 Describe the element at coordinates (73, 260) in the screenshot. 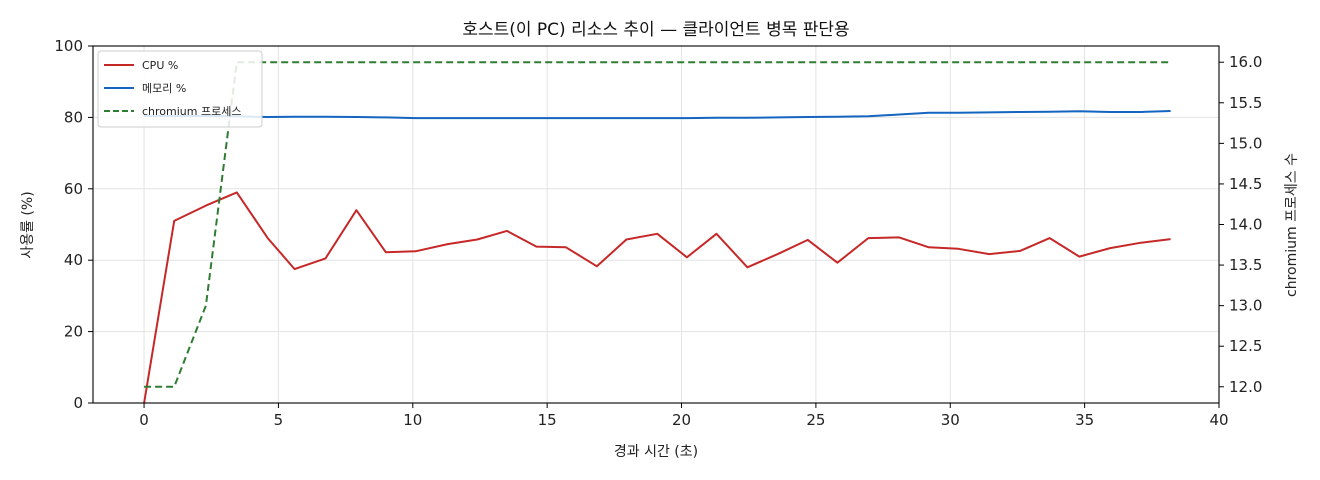

I see `y-tick-label: 40` at that location.